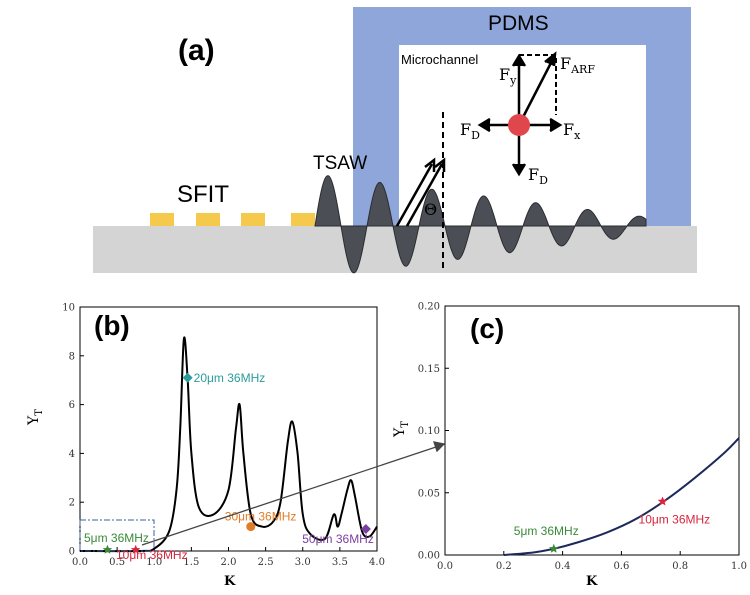 Image resolution: width=750 pixels, height=595 pixels. I want to click on x-tick-label: 0.4, so click(563, 566).